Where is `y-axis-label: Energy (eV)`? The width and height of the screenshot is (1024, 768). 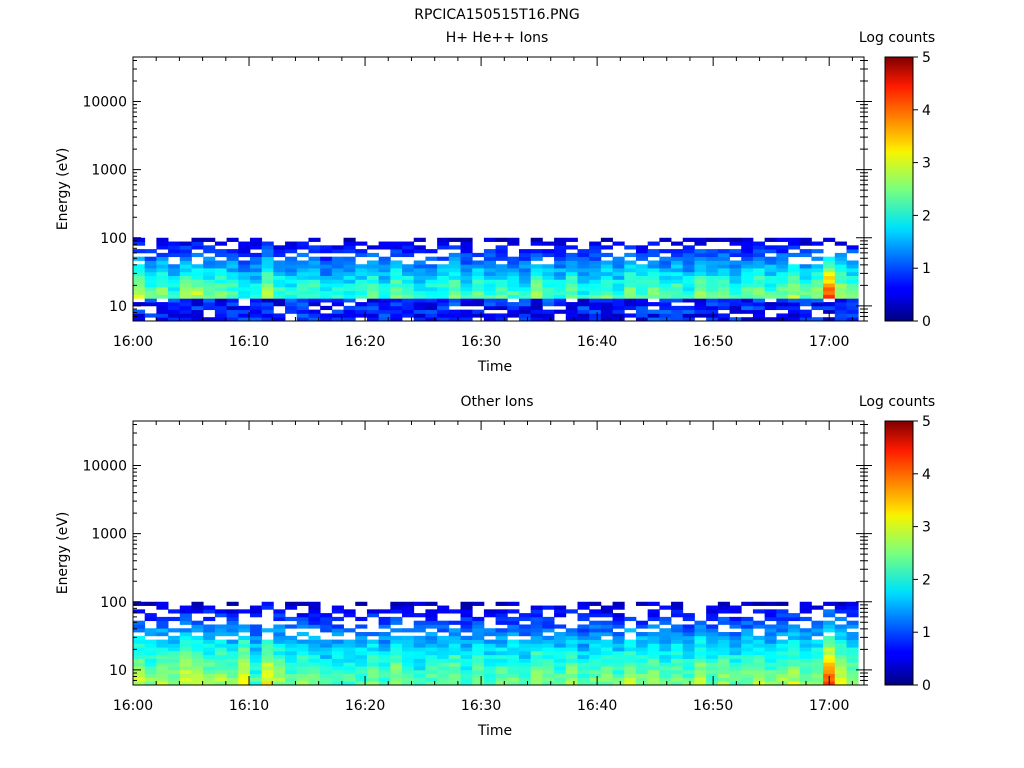
y-axis-label: Energy (eV) is located at coordinates (63, 553).